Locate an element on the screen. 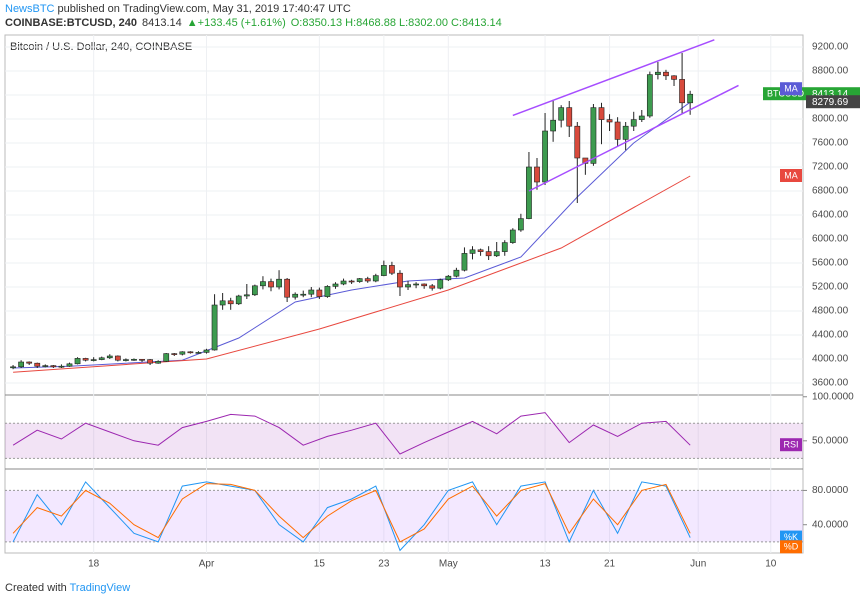  y-tick-label: 6000.00 is located at coordinates (830, 239).